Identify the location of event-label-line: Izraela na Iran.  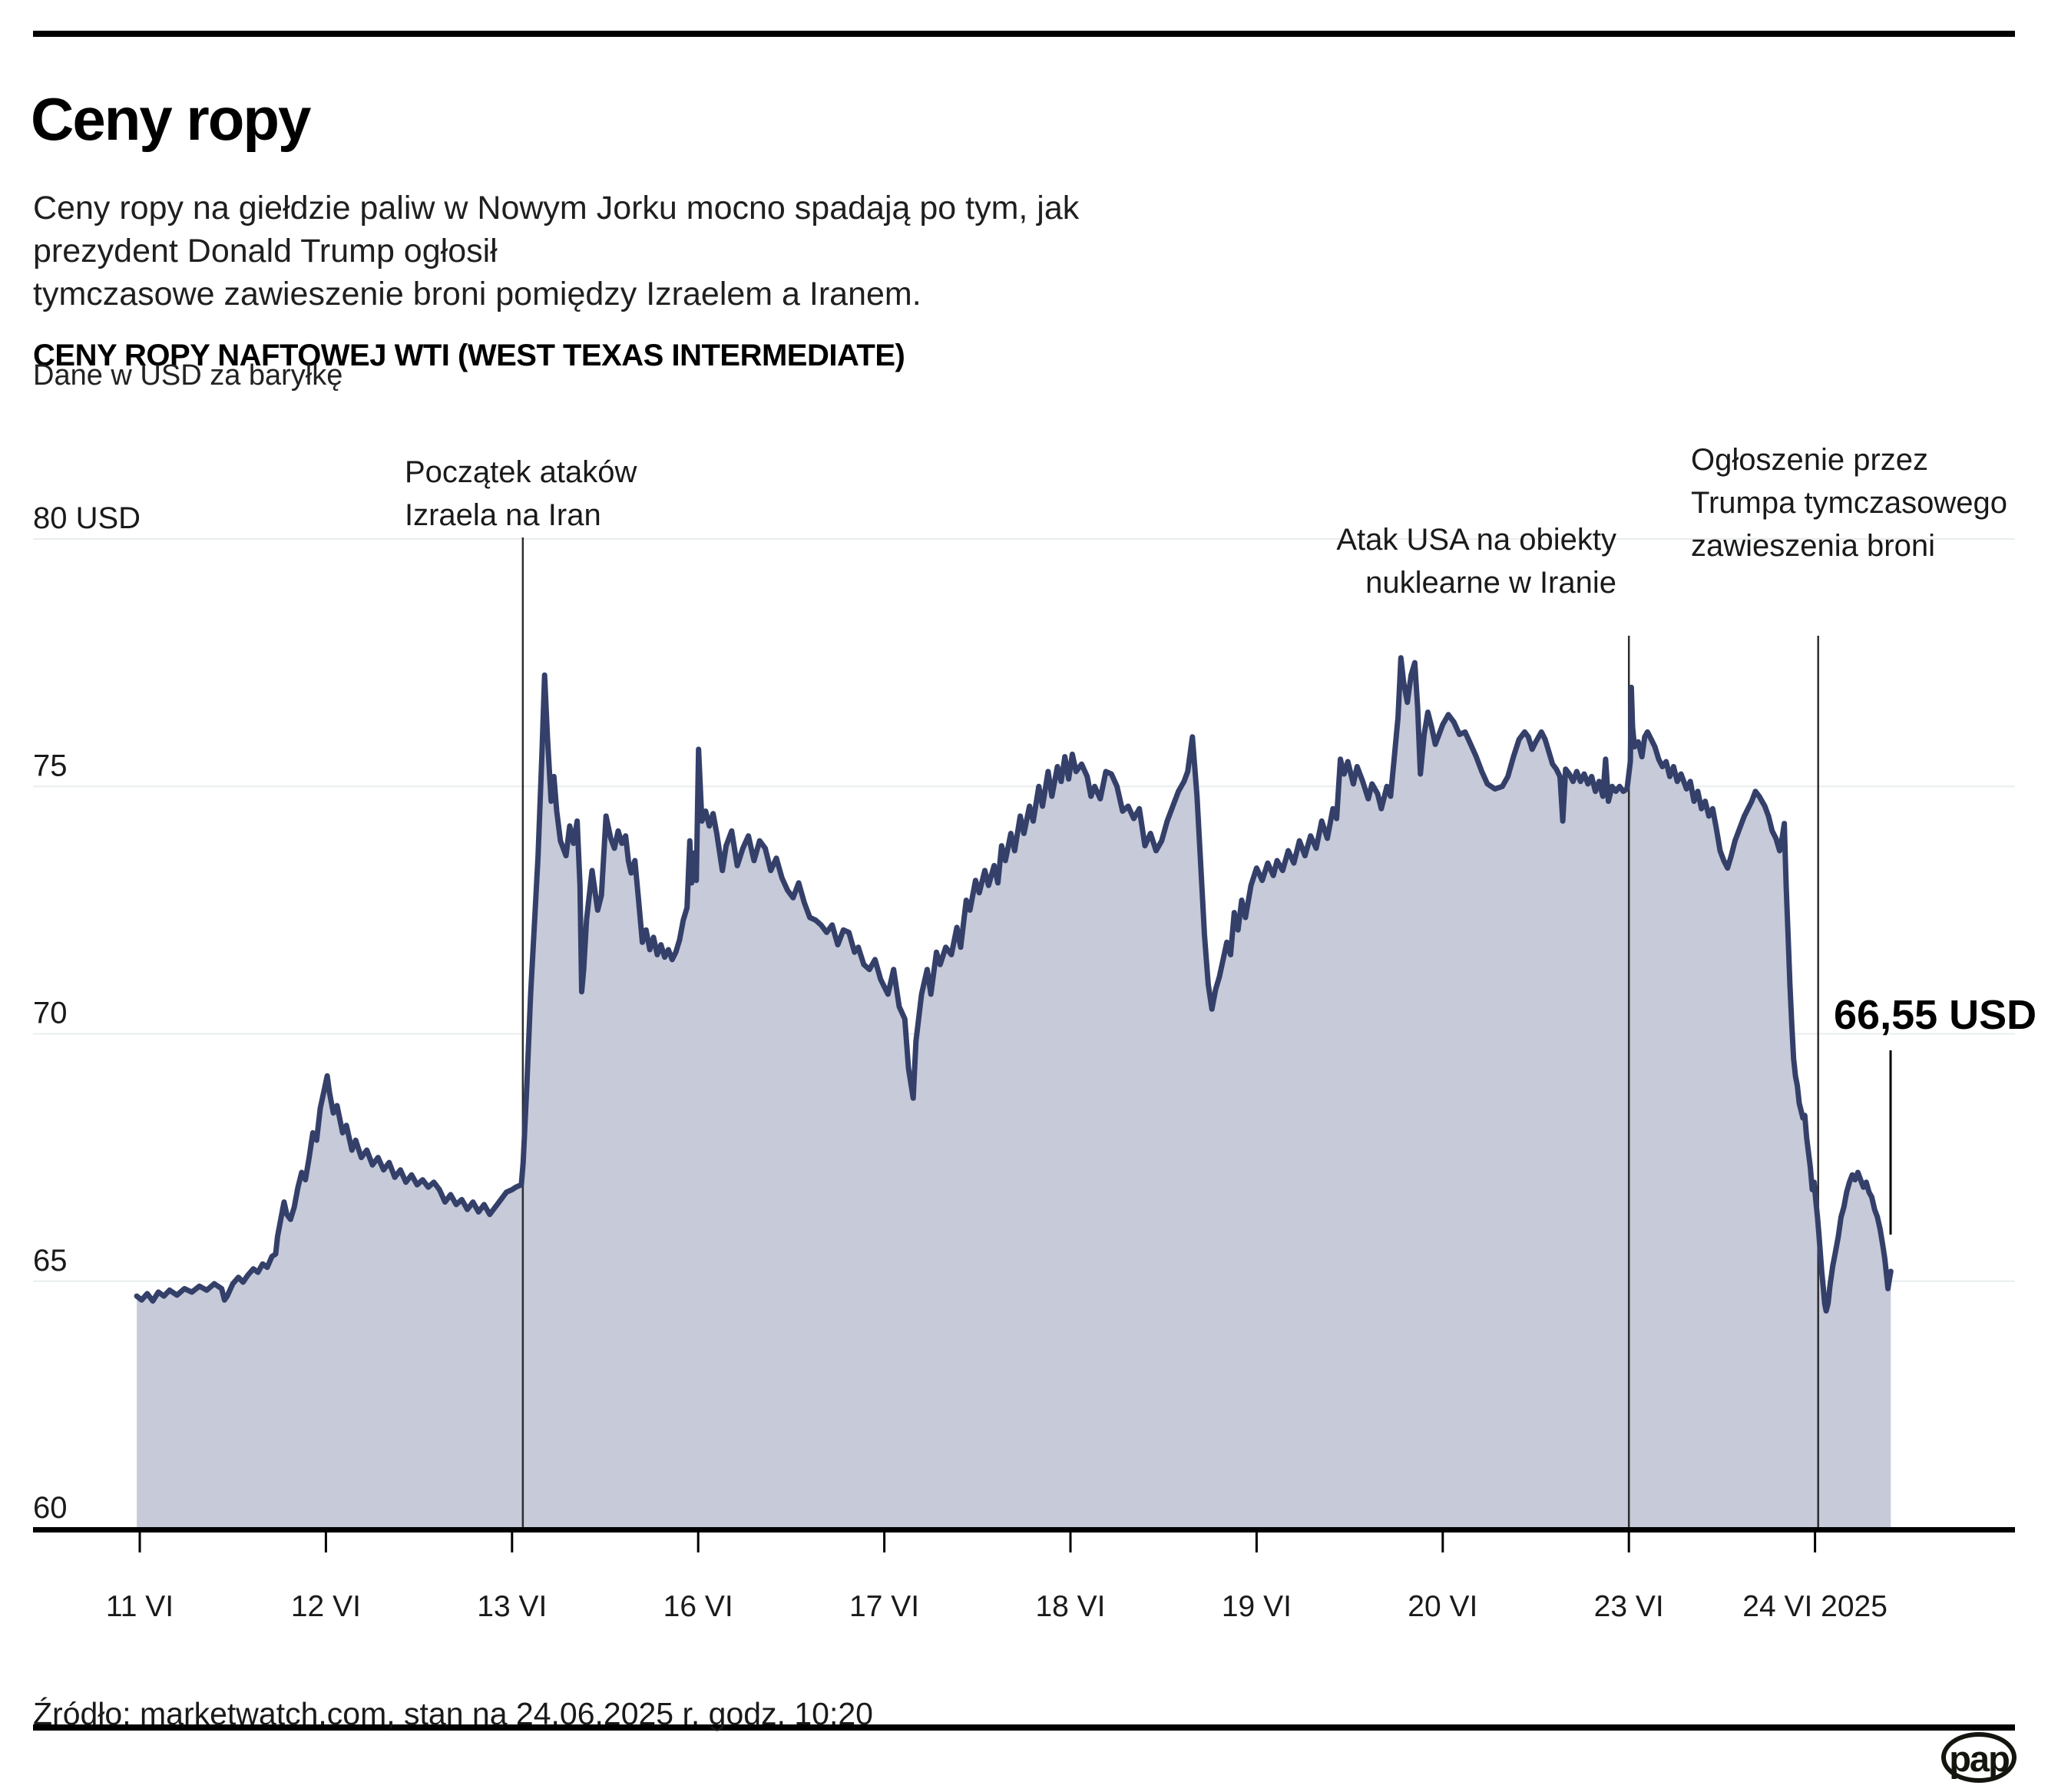
(503, 515).